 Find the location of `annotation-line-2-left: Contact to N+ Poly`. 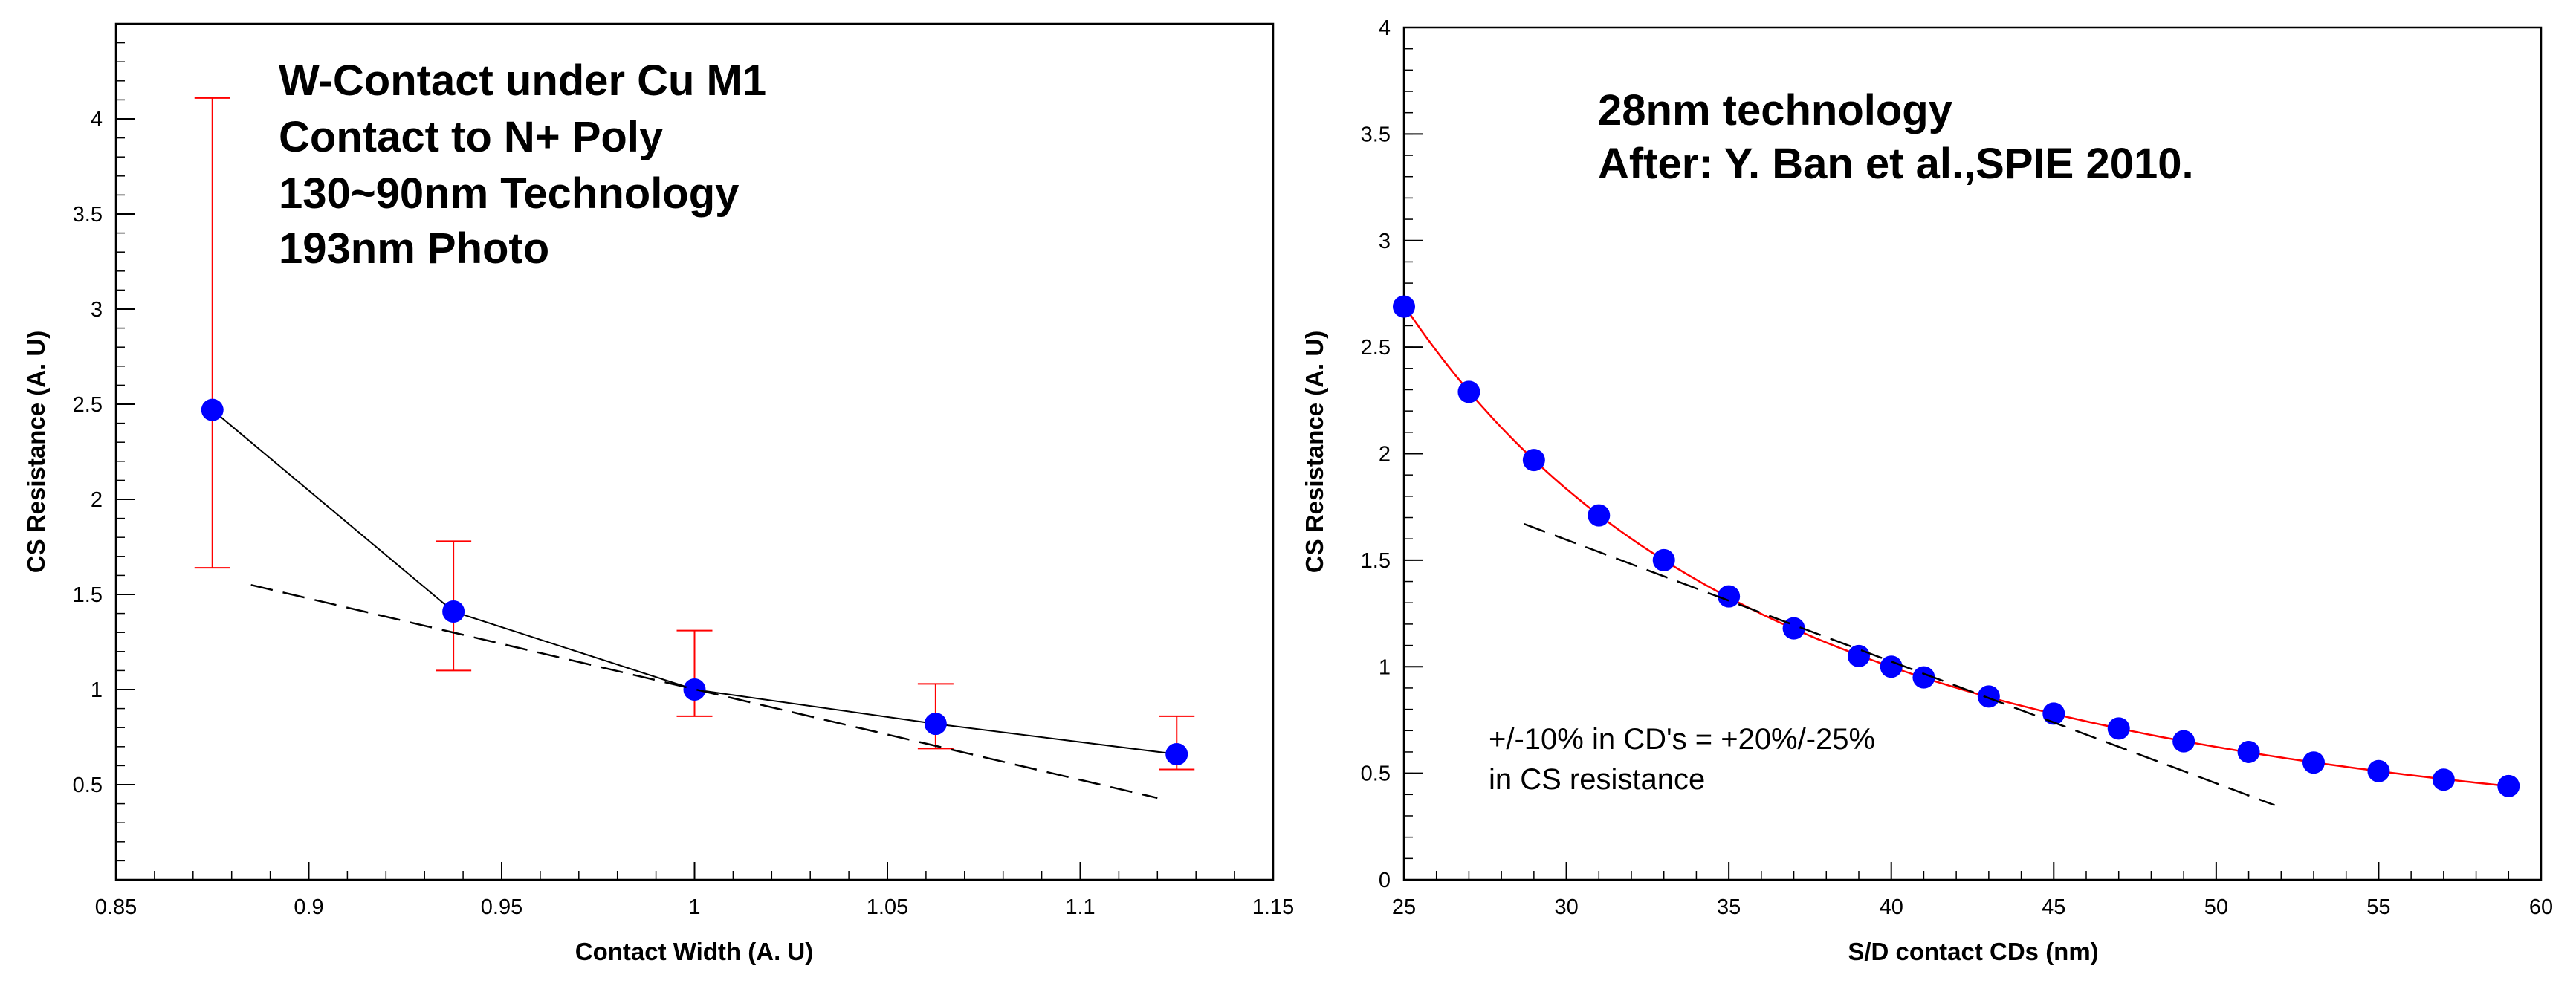

annotation-line-2-left: Contact to N+ Poly is located at coordinates (471, 137).